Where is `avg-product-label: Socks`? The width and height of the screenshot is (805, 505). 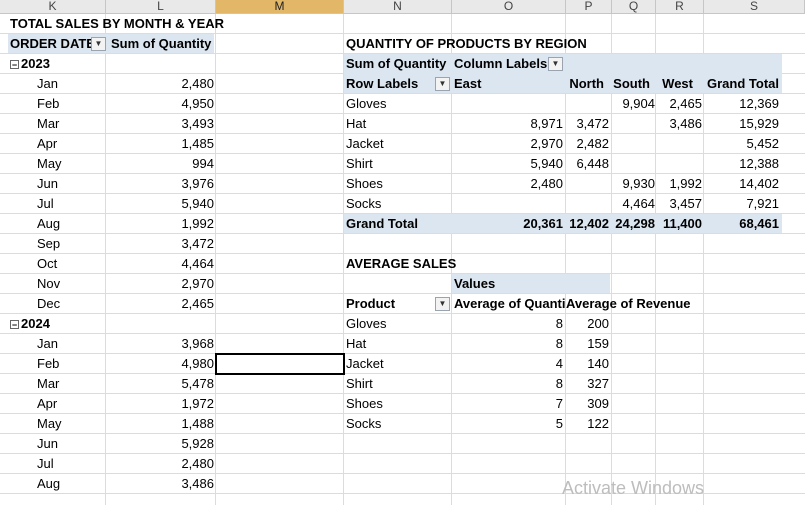 avg-product-label: Socks is located at coordinates (364, 423).